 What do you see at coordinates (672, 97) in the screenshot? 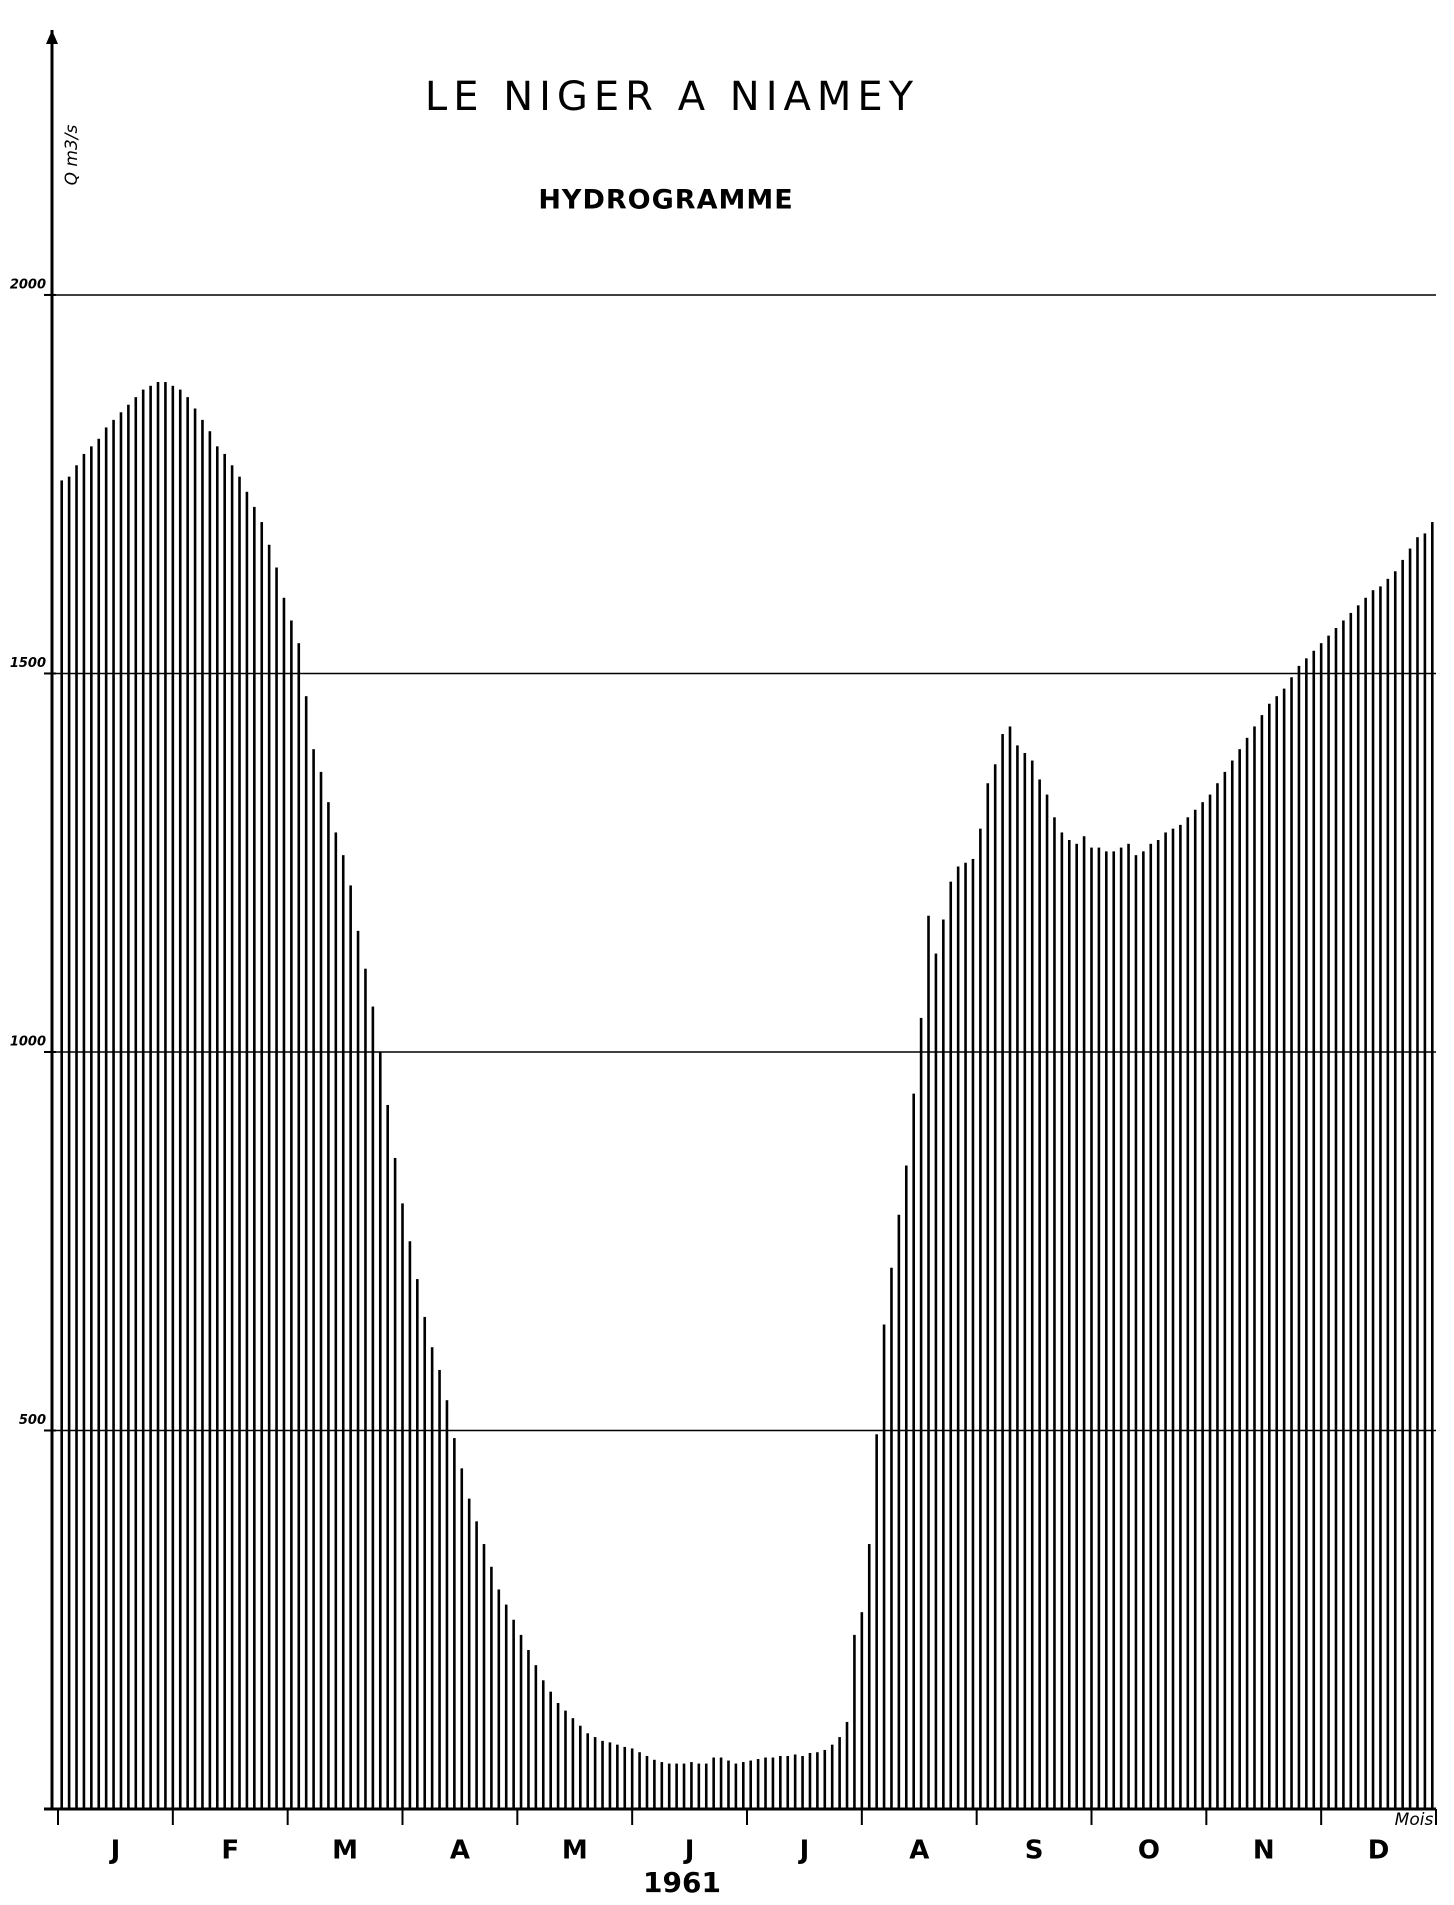
I see `chart-title: LE NIGER A NIAMEY` at bounding box center [672, 97].